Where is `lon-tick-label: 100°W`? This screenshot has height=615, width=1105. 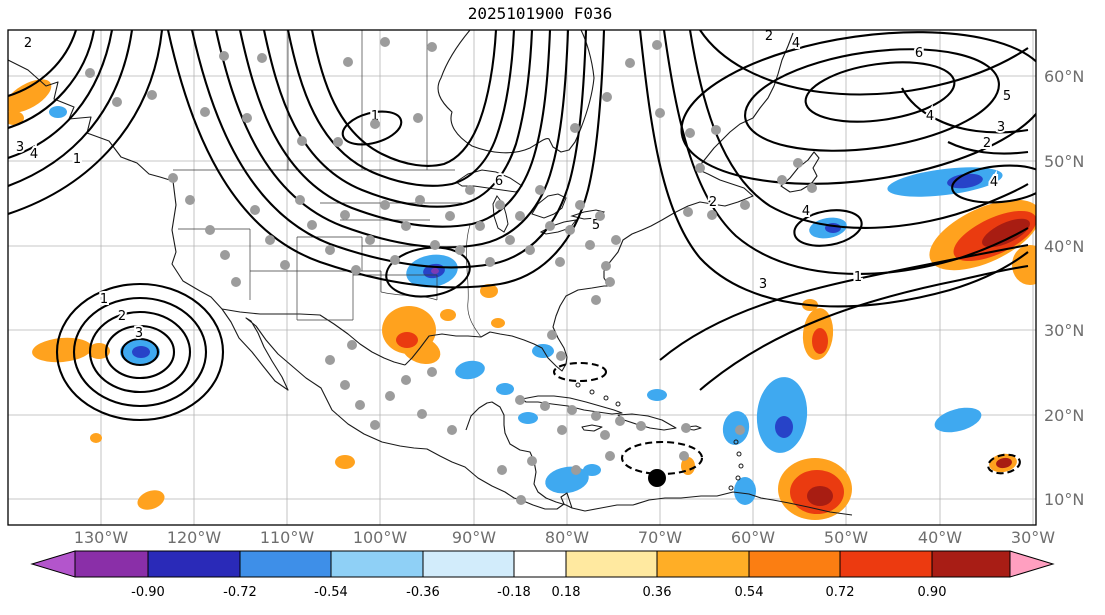 lon-tick-label: 100°W is located at coordinates (380, 537).